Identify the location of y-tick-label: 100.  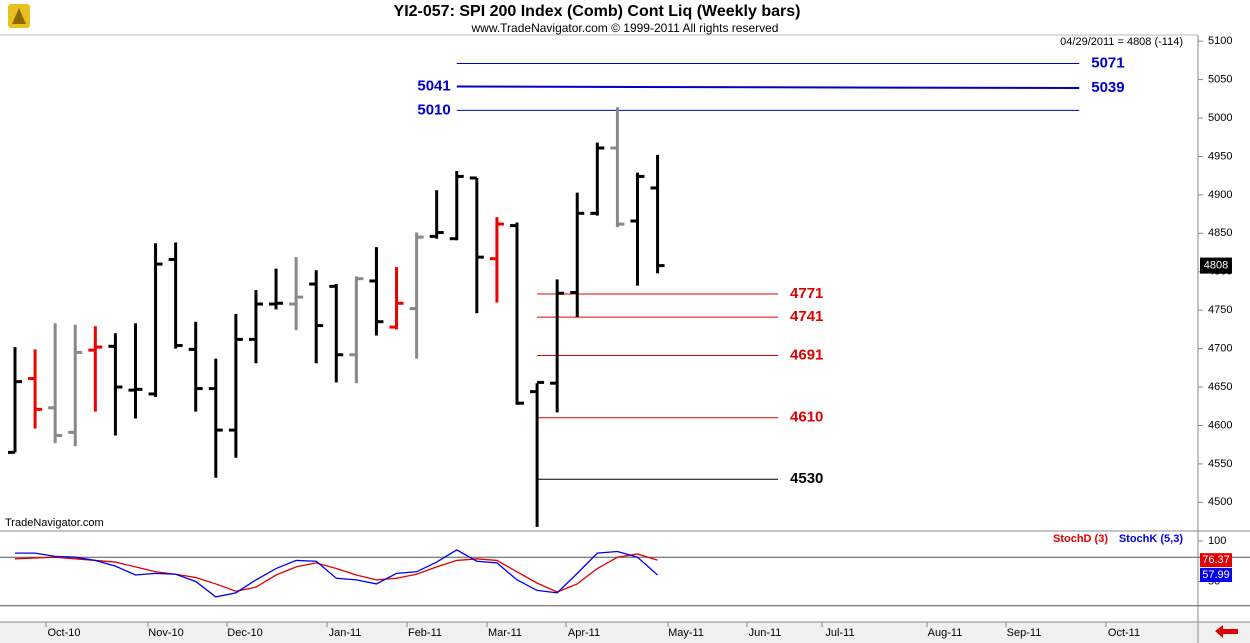
(1217, 541).